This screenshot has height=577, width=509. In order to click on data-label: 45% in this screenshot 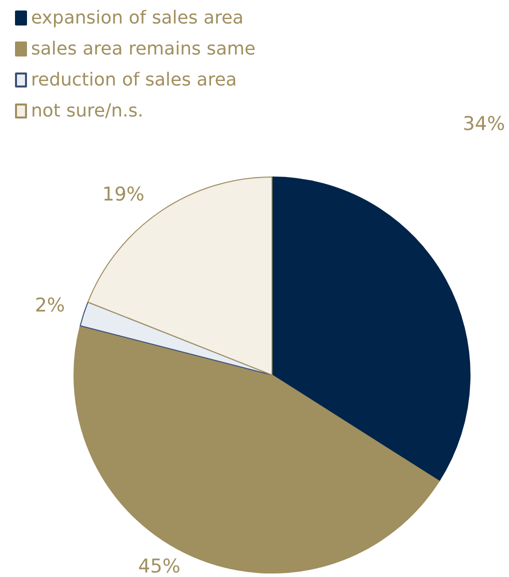, I will do `click(159, 566)`.